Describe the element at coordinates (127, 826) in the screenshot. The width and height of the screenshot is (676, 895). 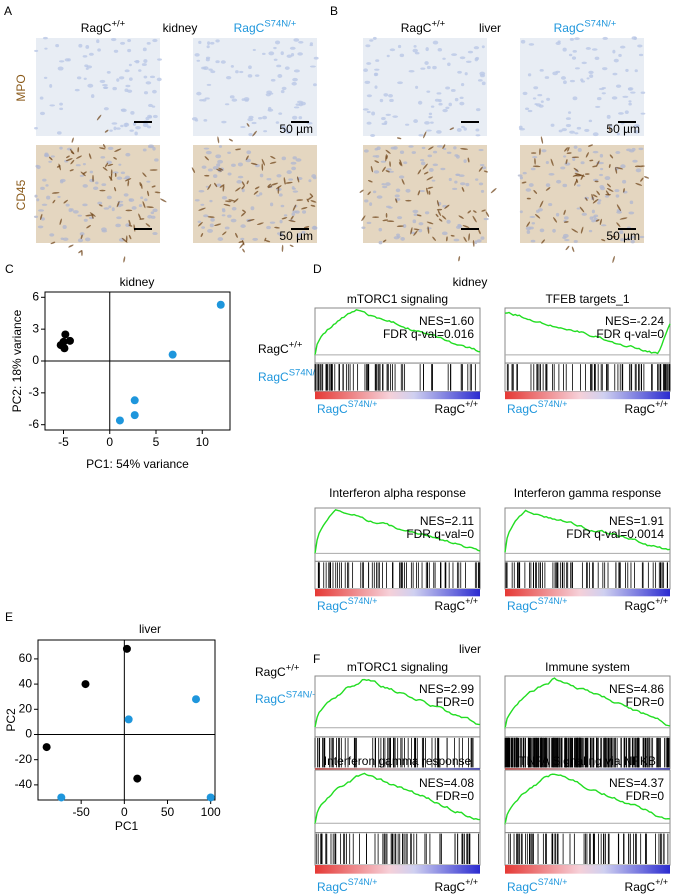
I see `x-axis-label: PC1` at that location.